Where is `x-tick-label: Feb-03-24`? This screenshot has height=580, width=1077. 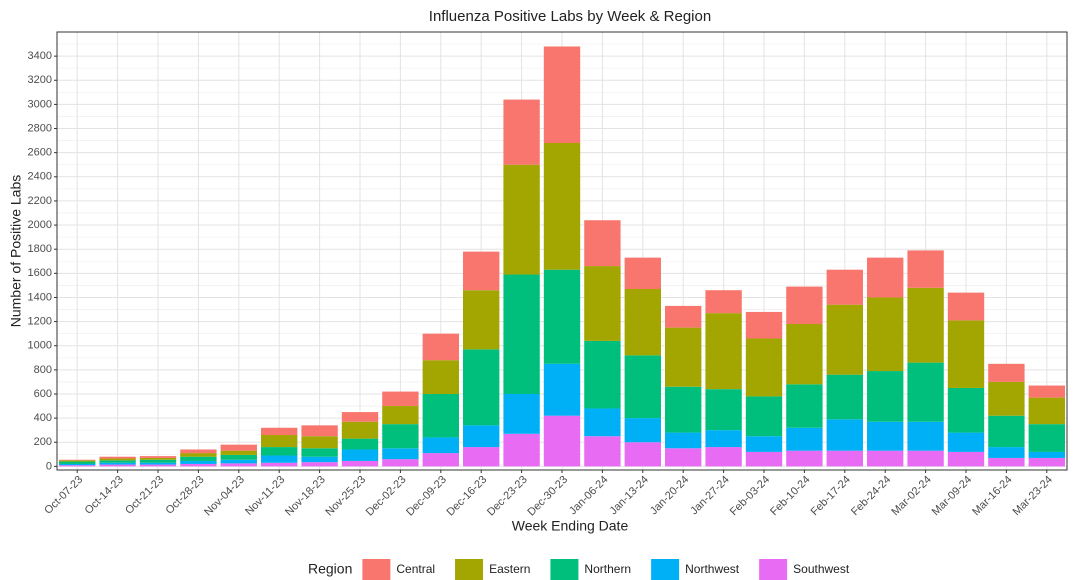 x-tick-label: Feb-03-24 is located at coordinates (750, 496).